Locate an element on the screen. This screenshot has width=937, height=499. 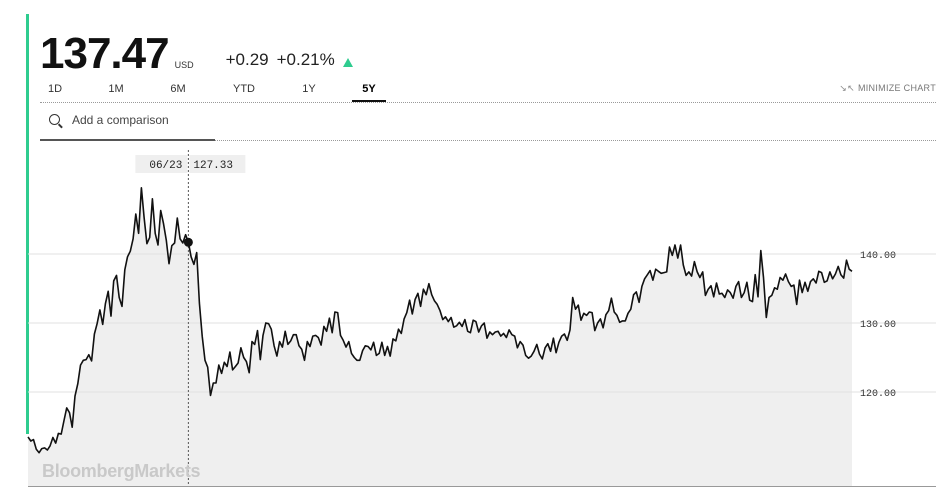
tab-1d: 1D is located at coordinates (55, 89).